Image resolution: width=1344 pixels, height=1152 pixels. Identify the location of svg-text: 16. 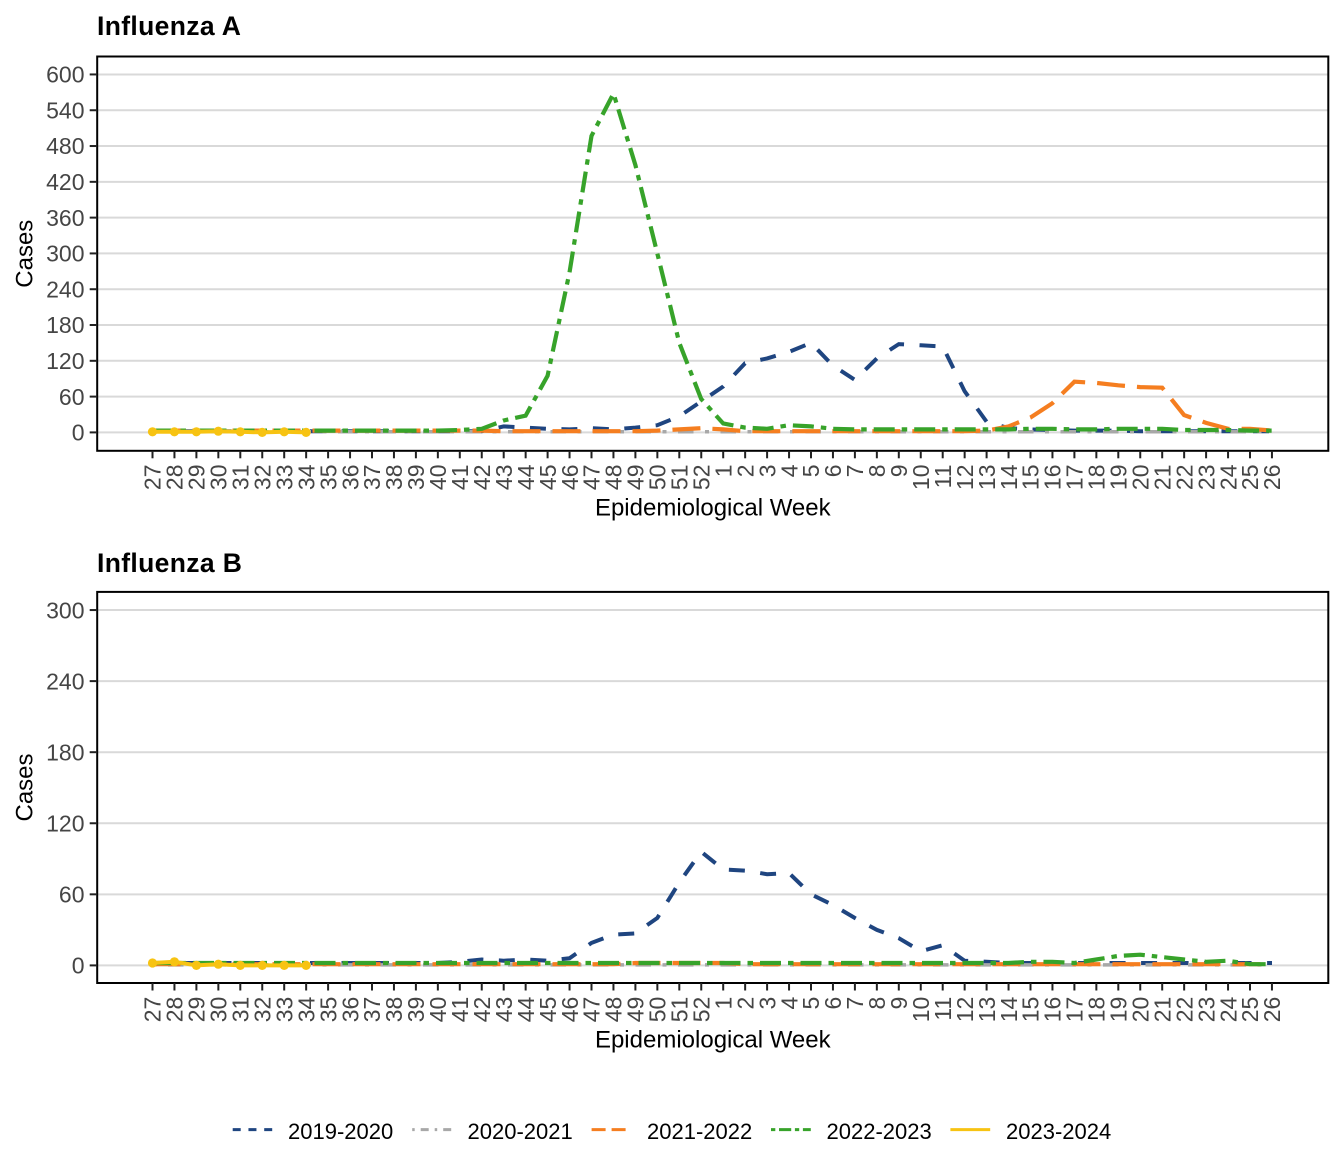
(1053, 1010).